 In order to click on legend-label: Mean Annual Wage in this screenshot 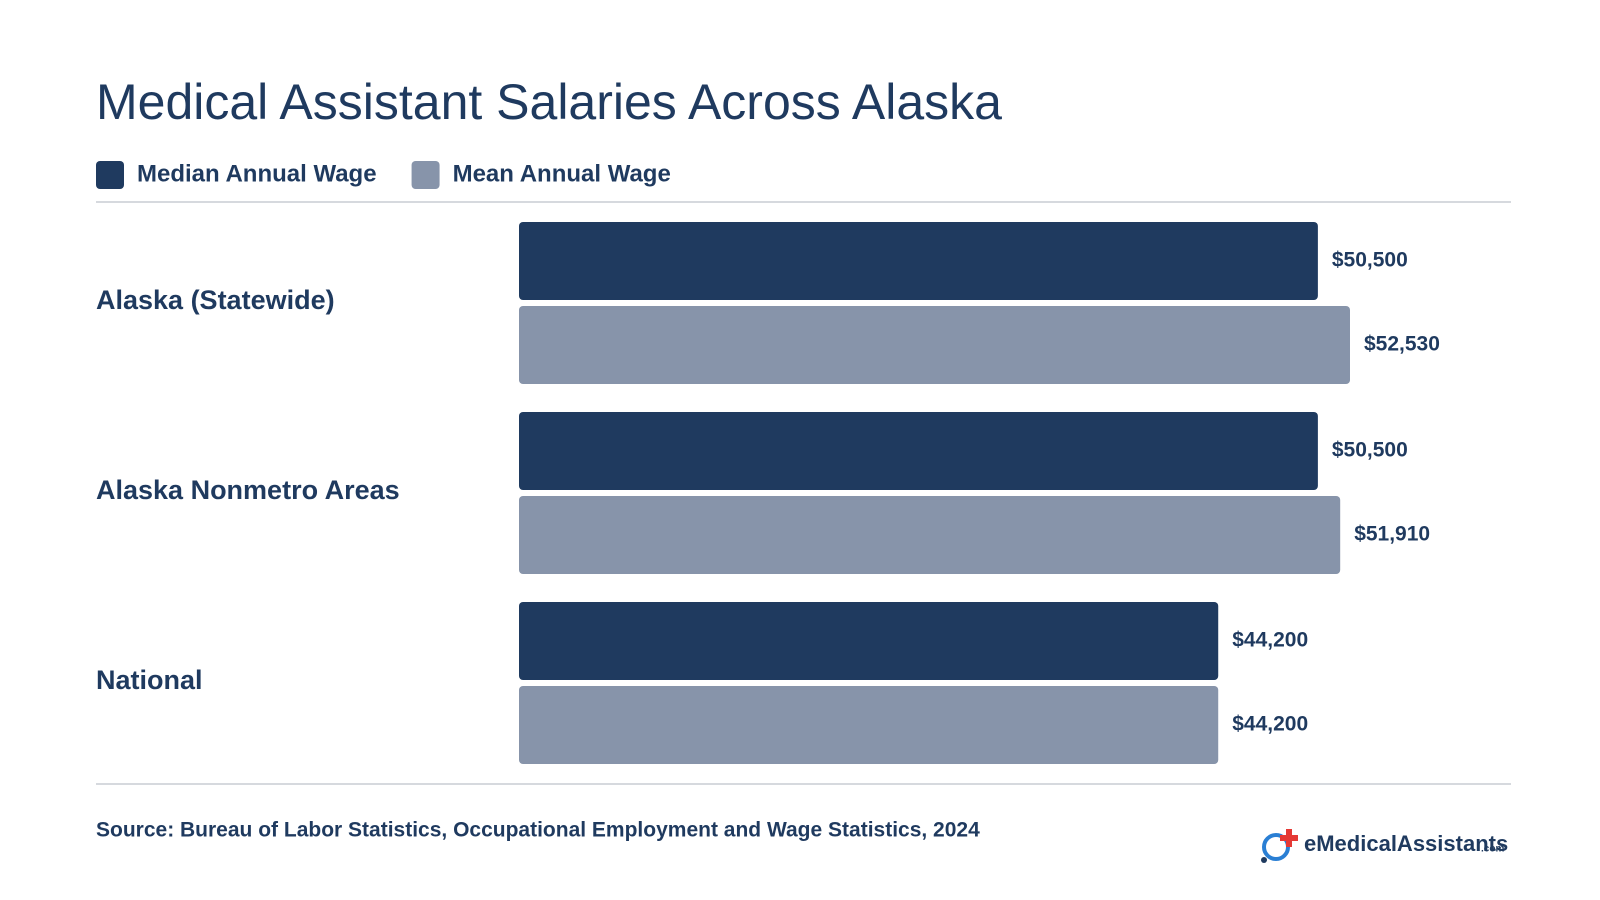, I will do `click(562, 173)`.